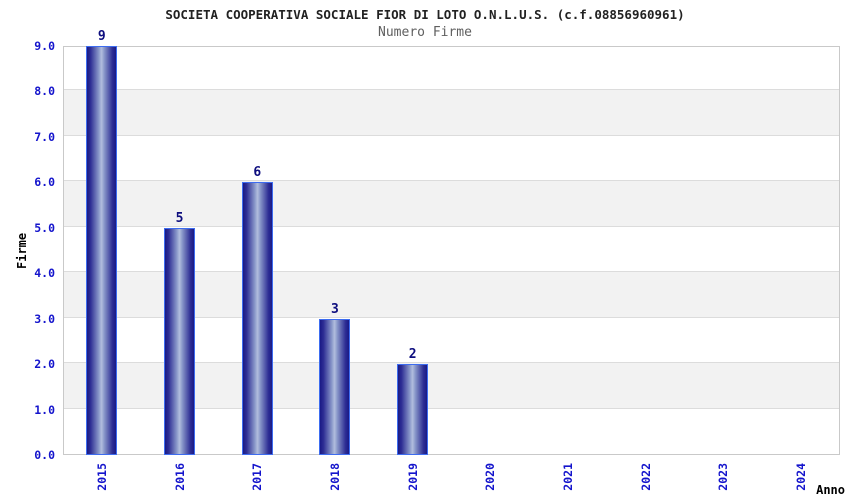 This screenshot has width=850, height=500. Describe the element at coordinates (801, 477) in the screenshot. I see `x-tick-label: 2024` at that location.